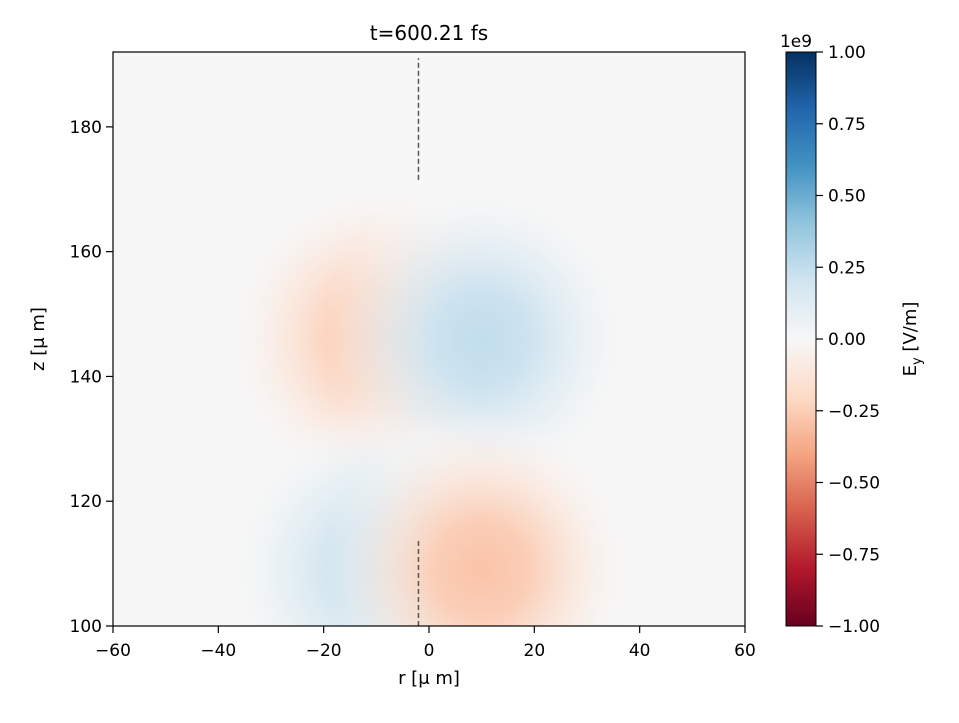  I want to click on colorbar-tick-label: 0.00, so click(847, 340).